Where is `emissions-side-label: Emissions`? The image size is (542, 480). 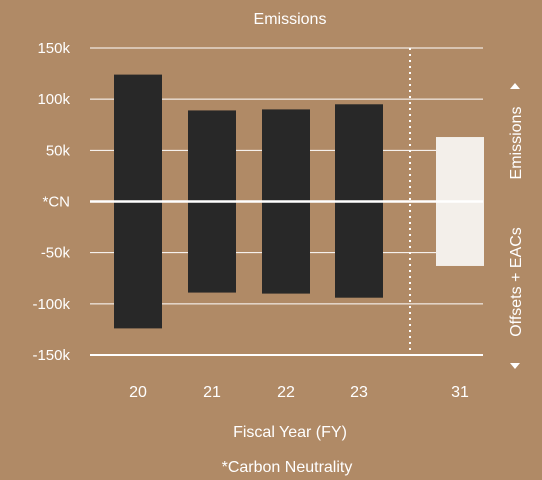 emissions-side-label: Emissions is located at coordinates (516, 143).